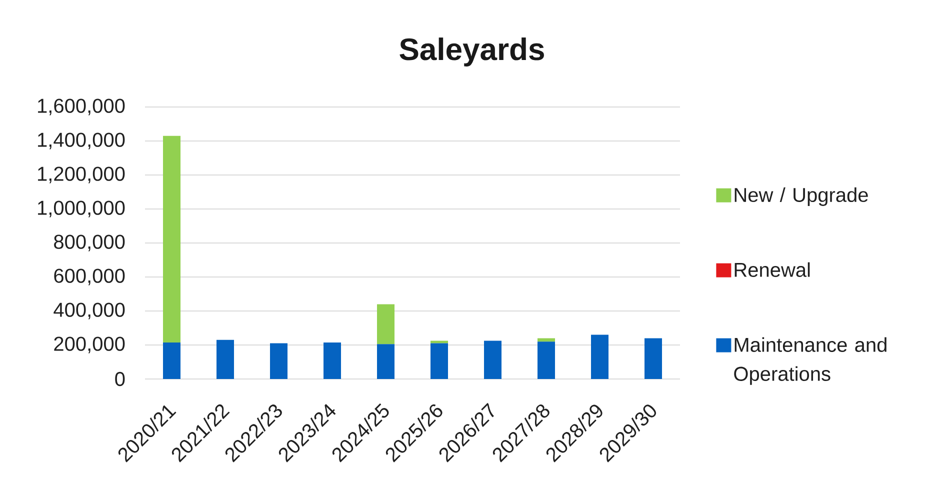  Describe the element at coordinates (89, 277) in the screenshot. I see `y-tick-label: 600,000` at that location.